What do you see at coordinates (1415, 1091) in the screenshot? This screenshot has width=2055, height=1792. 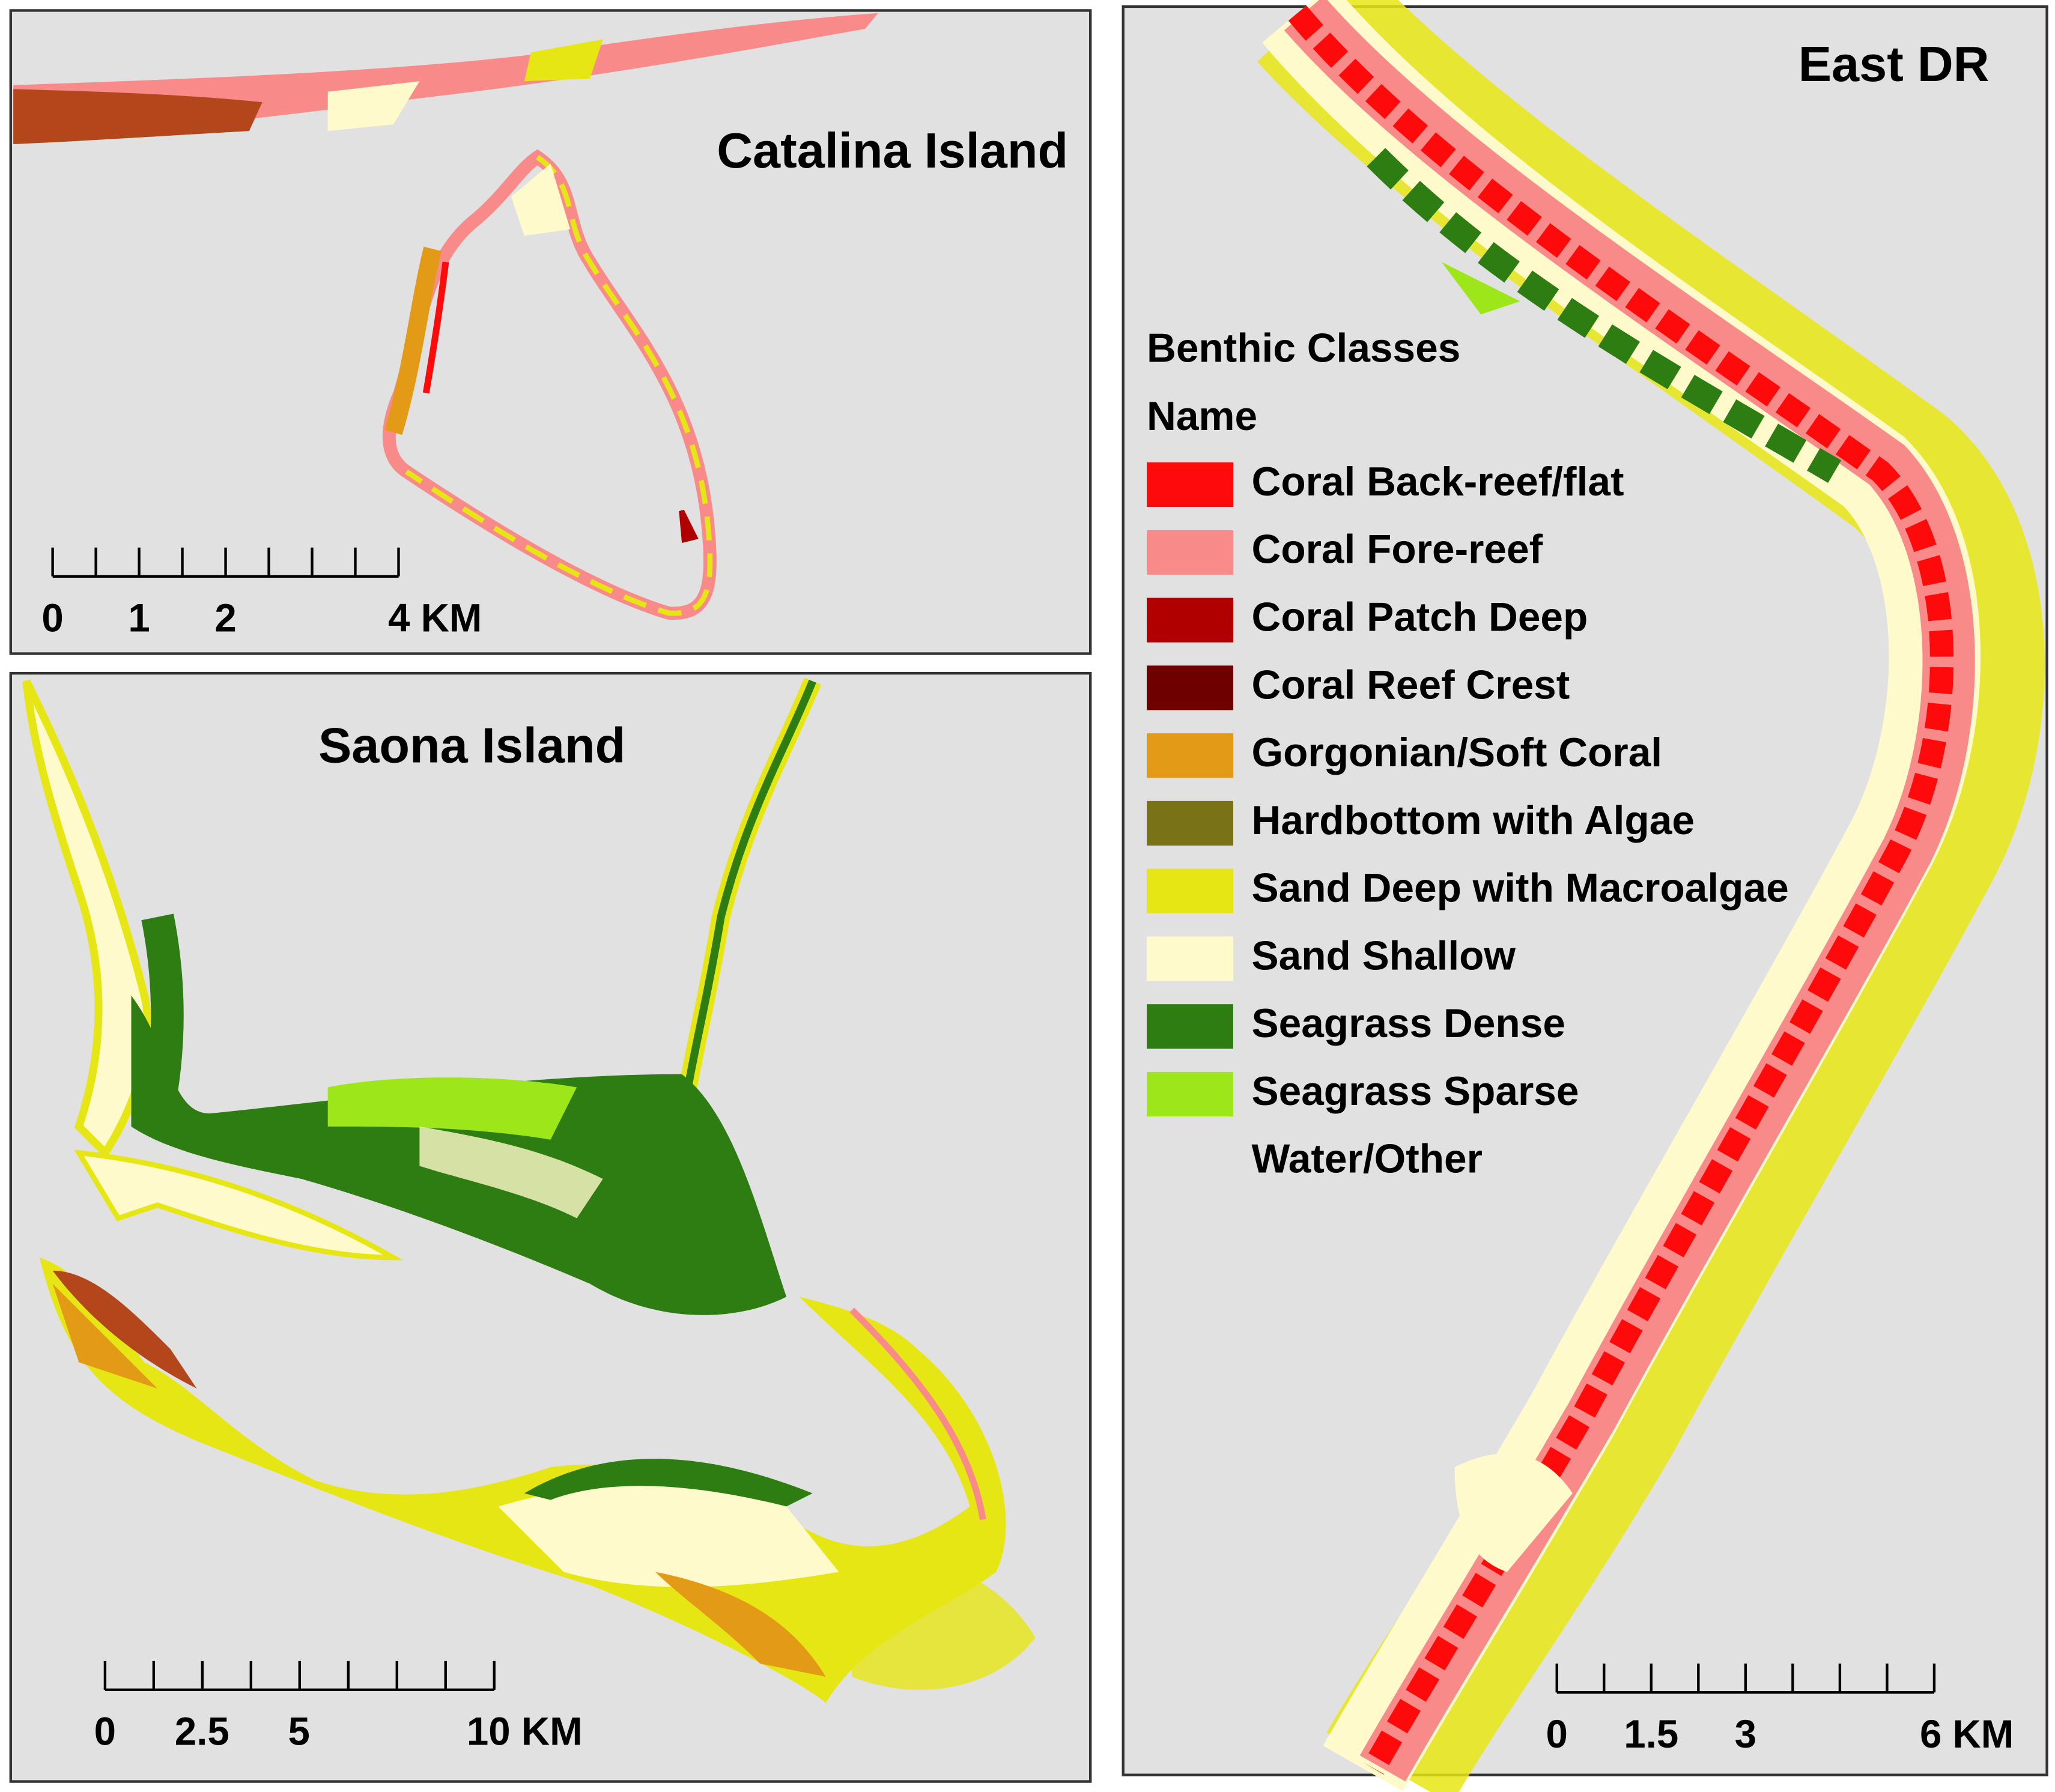 I see `legend-label: Seagrass Sparse` at bounding box center [1415, 1091].